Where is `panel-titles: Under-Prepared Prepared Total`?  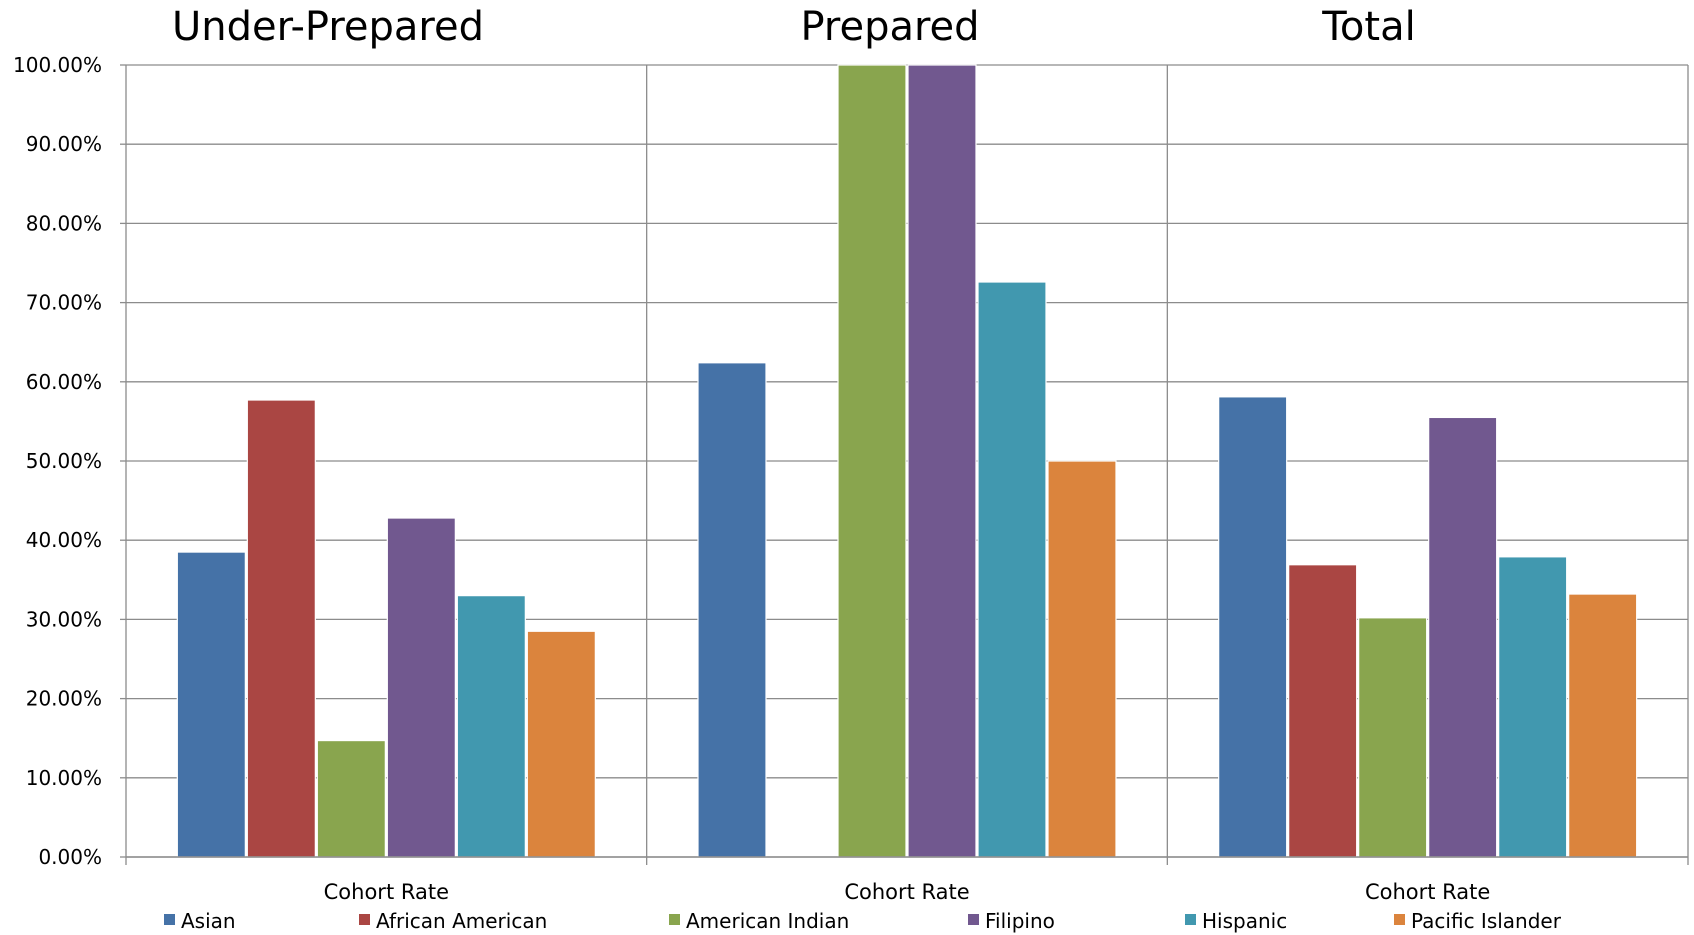
panel-titles: Under-Prepared Prepared Total is located at coordinates (794, 27).